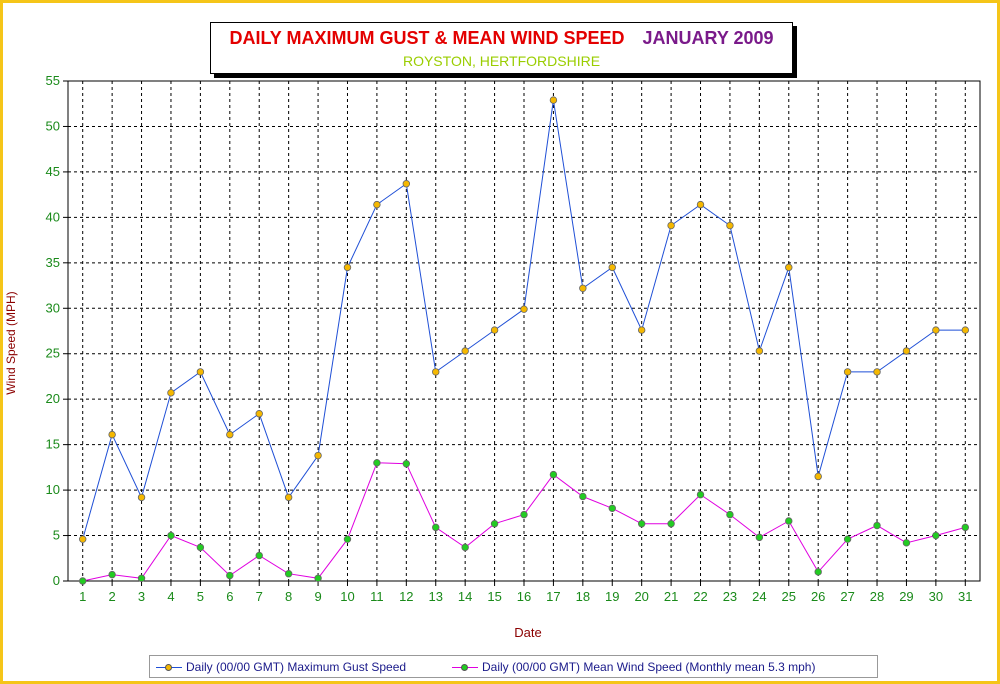  Describe the element at coordinates (229, 596) in the screenshot. I see `x-tick-label: 6` at that location.